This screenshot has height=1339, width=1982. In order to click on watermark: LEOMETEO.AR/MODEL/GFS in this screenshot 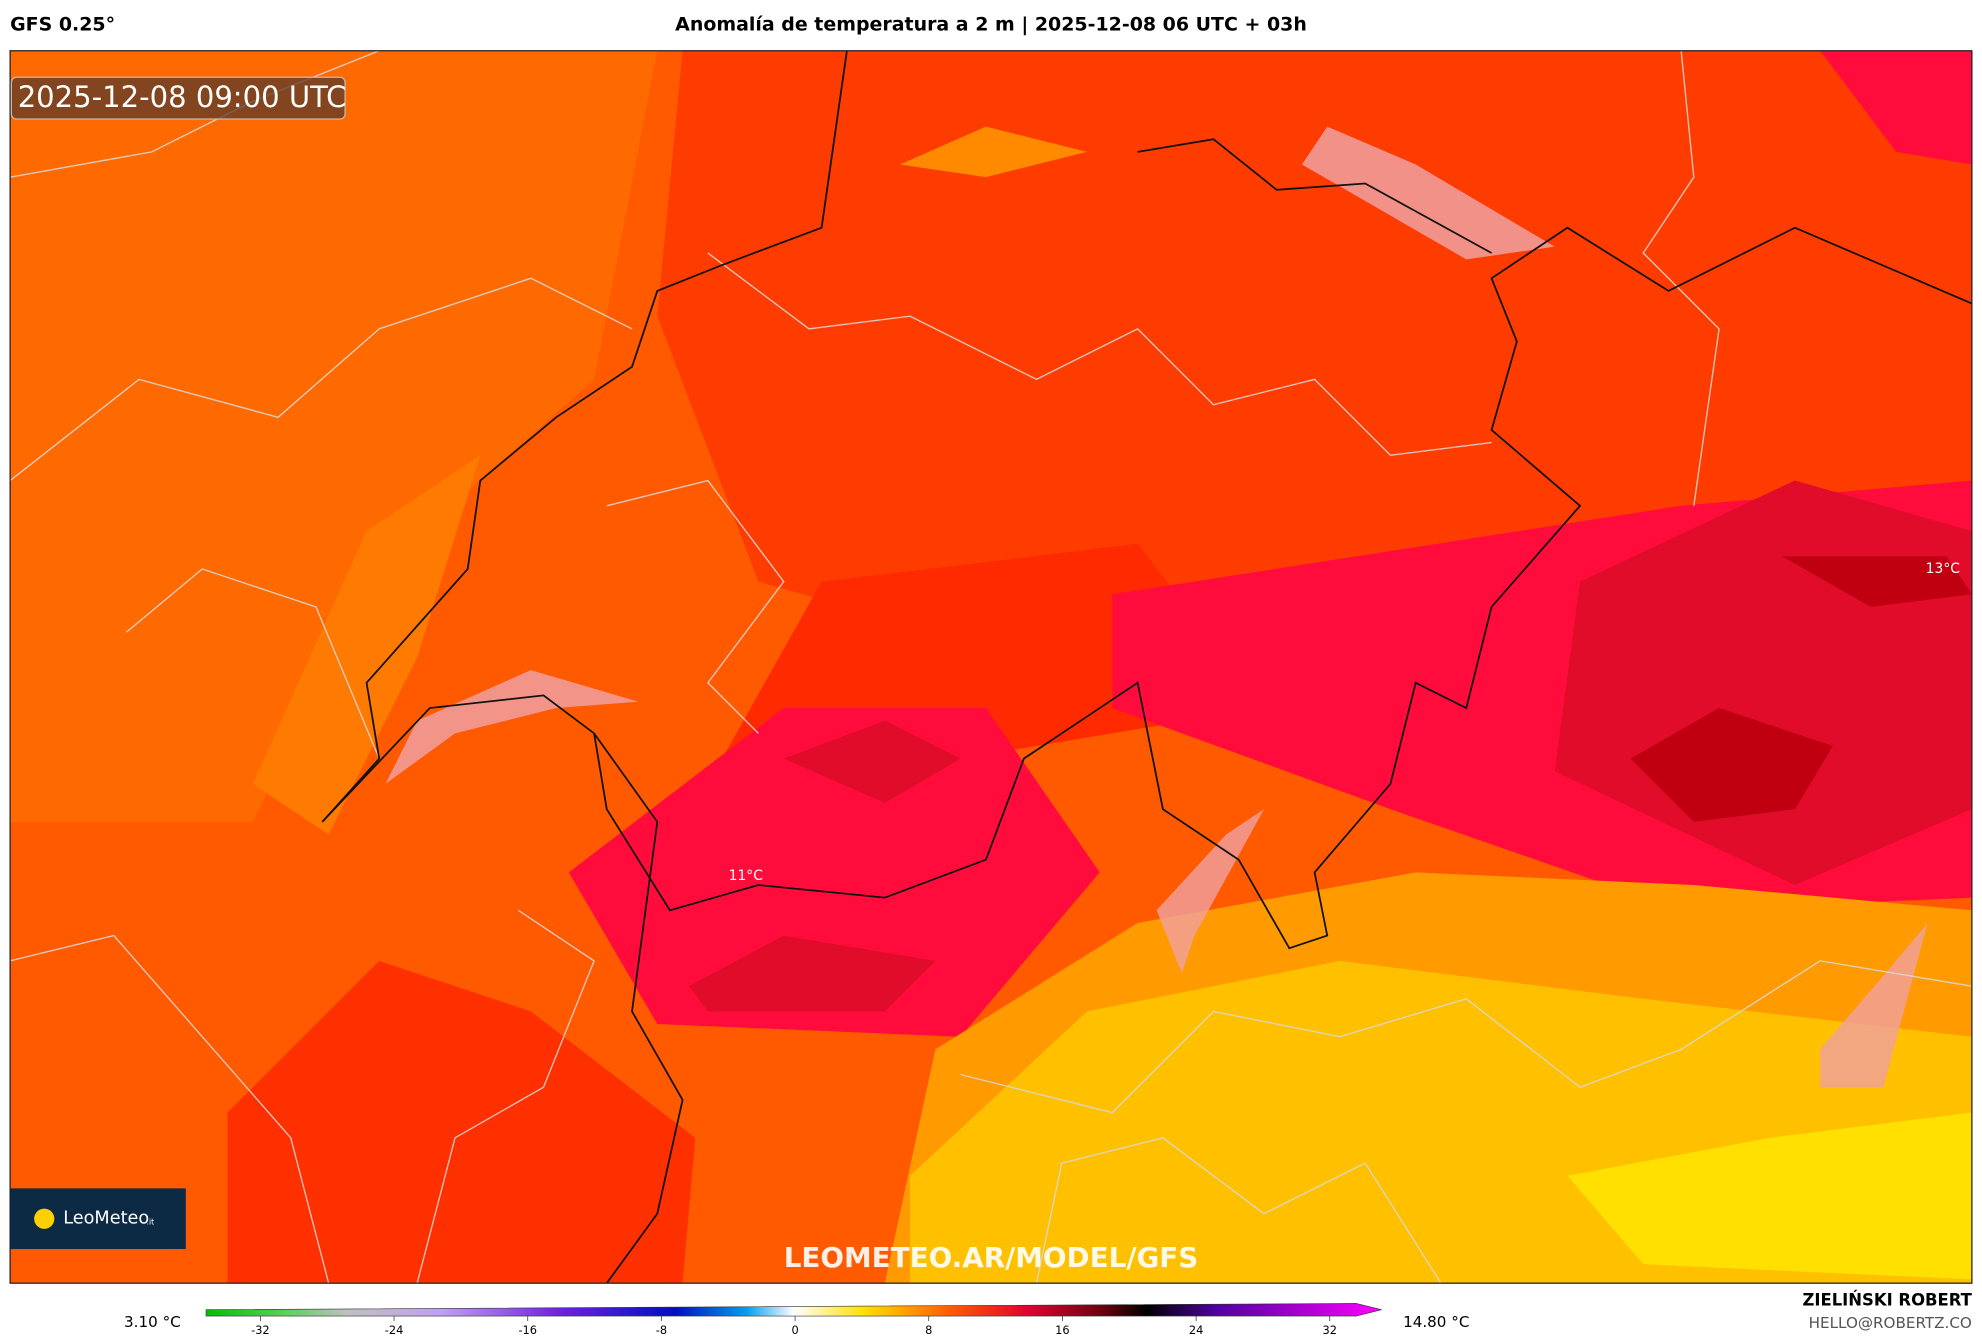, I will do `click(991, 1257)`.